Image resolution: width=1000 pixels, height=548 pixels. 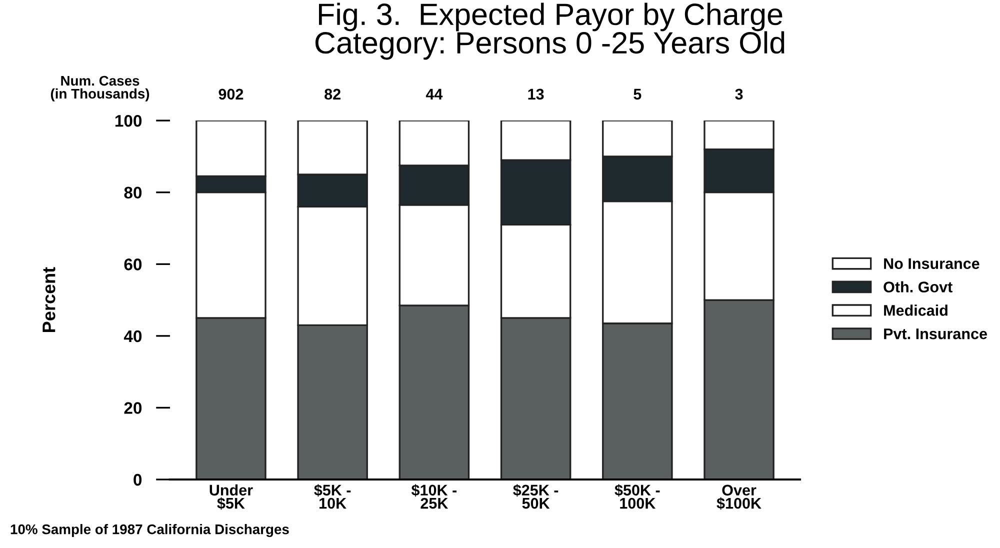 I want to click on text: Num. Cases (in Thousands), so click(x=100, y=89).